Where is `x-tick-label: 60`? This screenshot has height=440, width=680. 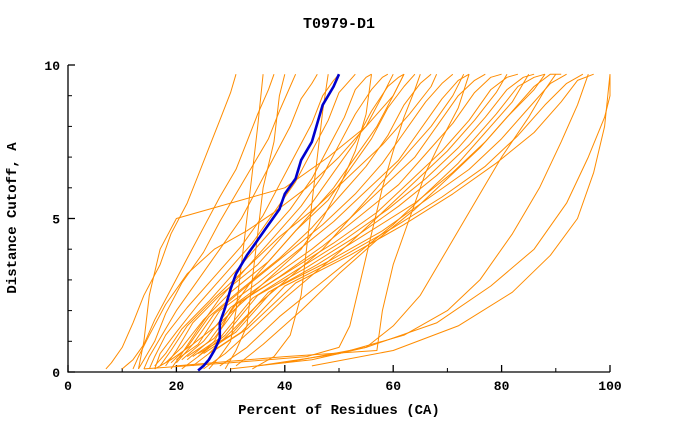
x-tick-label: 60 is located at coordinates (393, 386).